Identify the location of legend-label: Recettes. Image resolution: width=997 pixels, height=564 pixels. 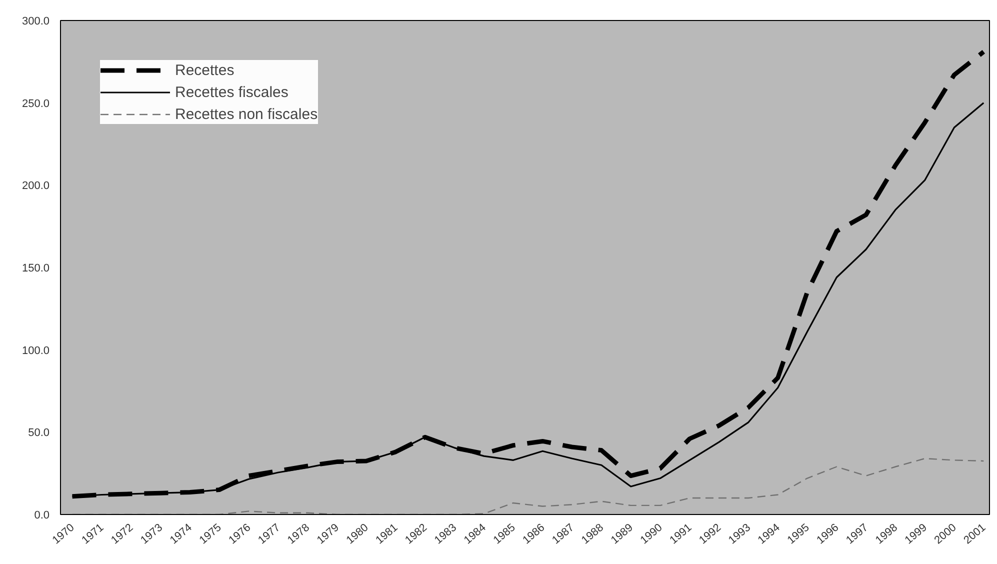
(204, 70).